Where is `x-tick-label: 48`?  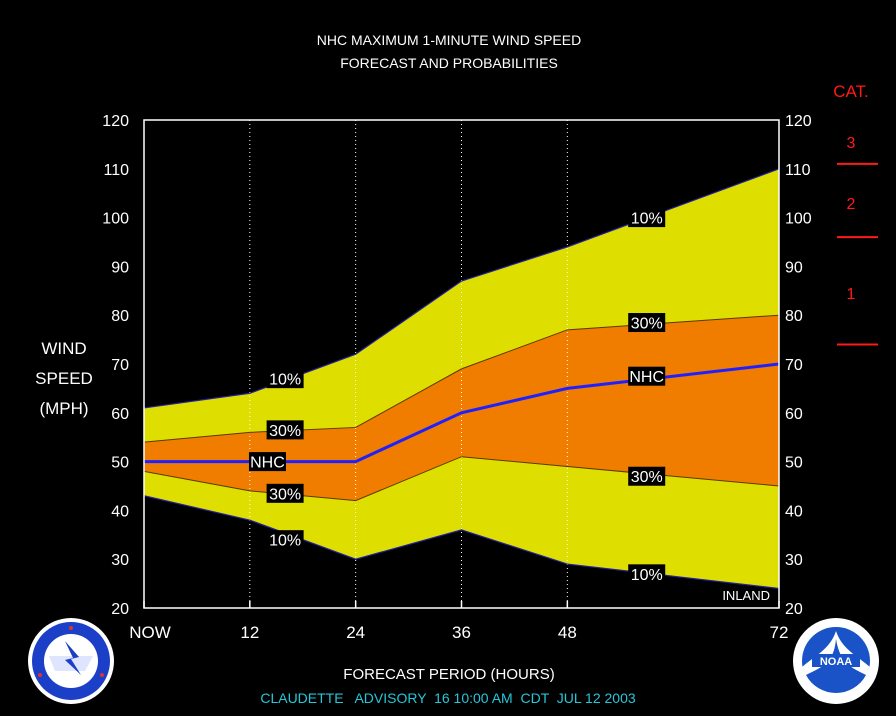
x-tick-label: 48 is located at coordinates (567, 632).